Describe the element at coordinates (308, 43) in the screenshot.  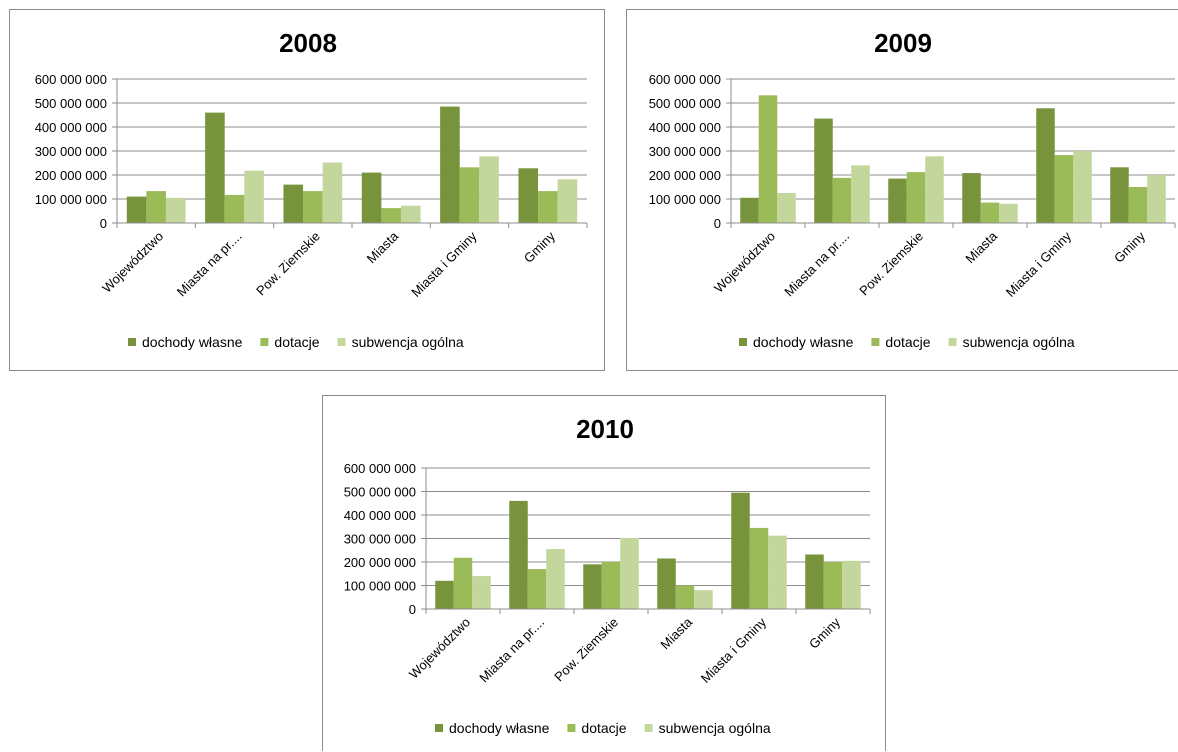
I see `chart-title: 2008` at that location.